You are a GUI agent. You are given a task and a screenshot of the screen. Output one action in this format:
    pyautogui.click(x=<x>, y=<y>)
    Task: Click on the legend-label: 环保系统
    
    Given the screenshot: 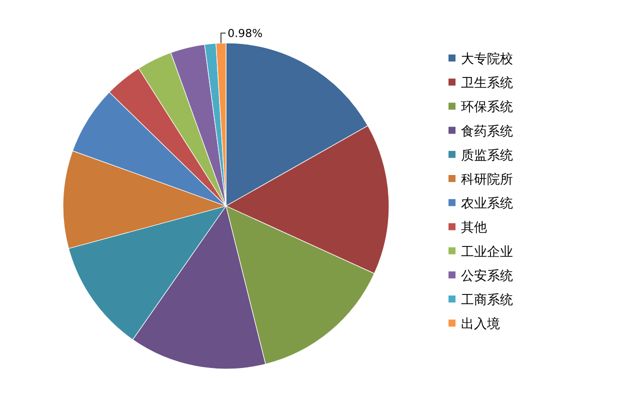 What is the action you would take?
    pyautogui.click(x=487, y=108)
    